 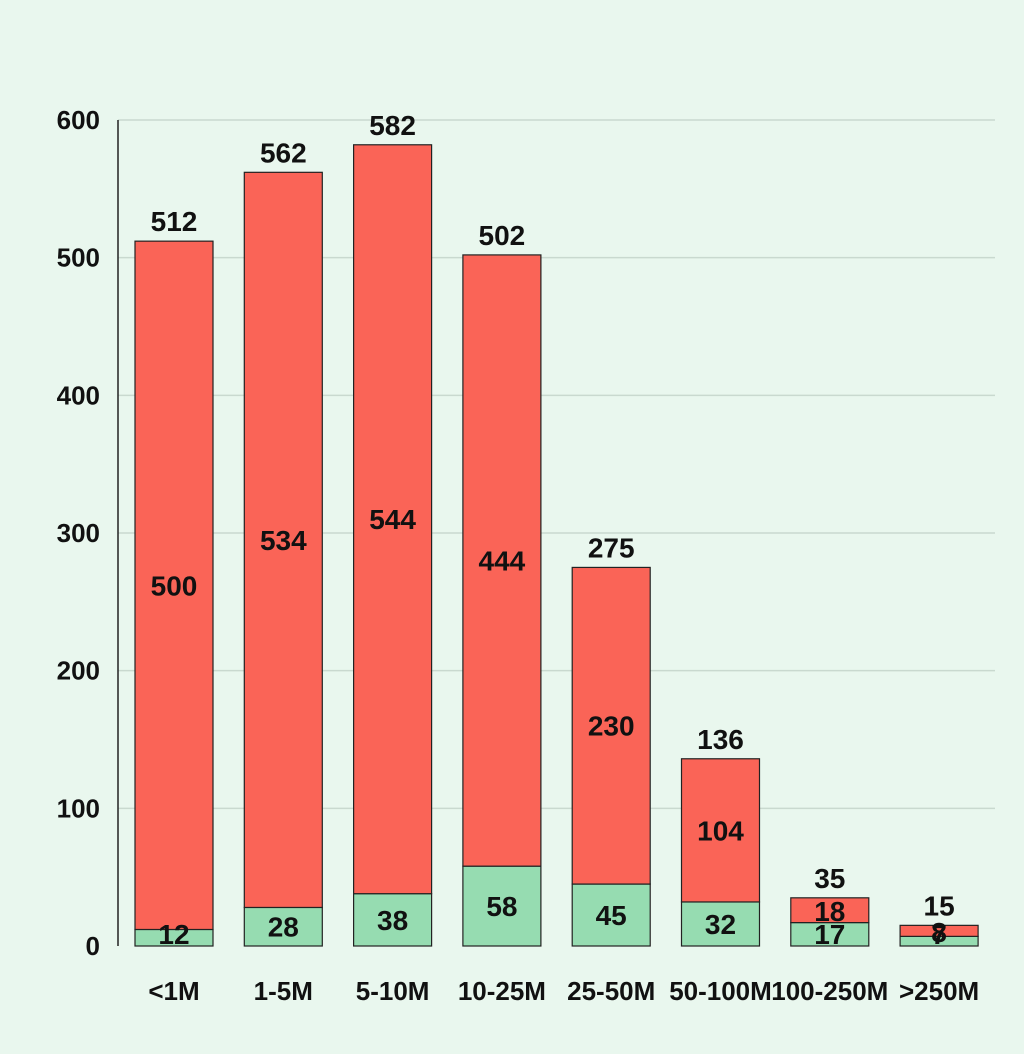 What do you see at coordinates (173, 991) in the screenshot?
I see `x-tick-label: <1M` at bounding box center [173, 991].